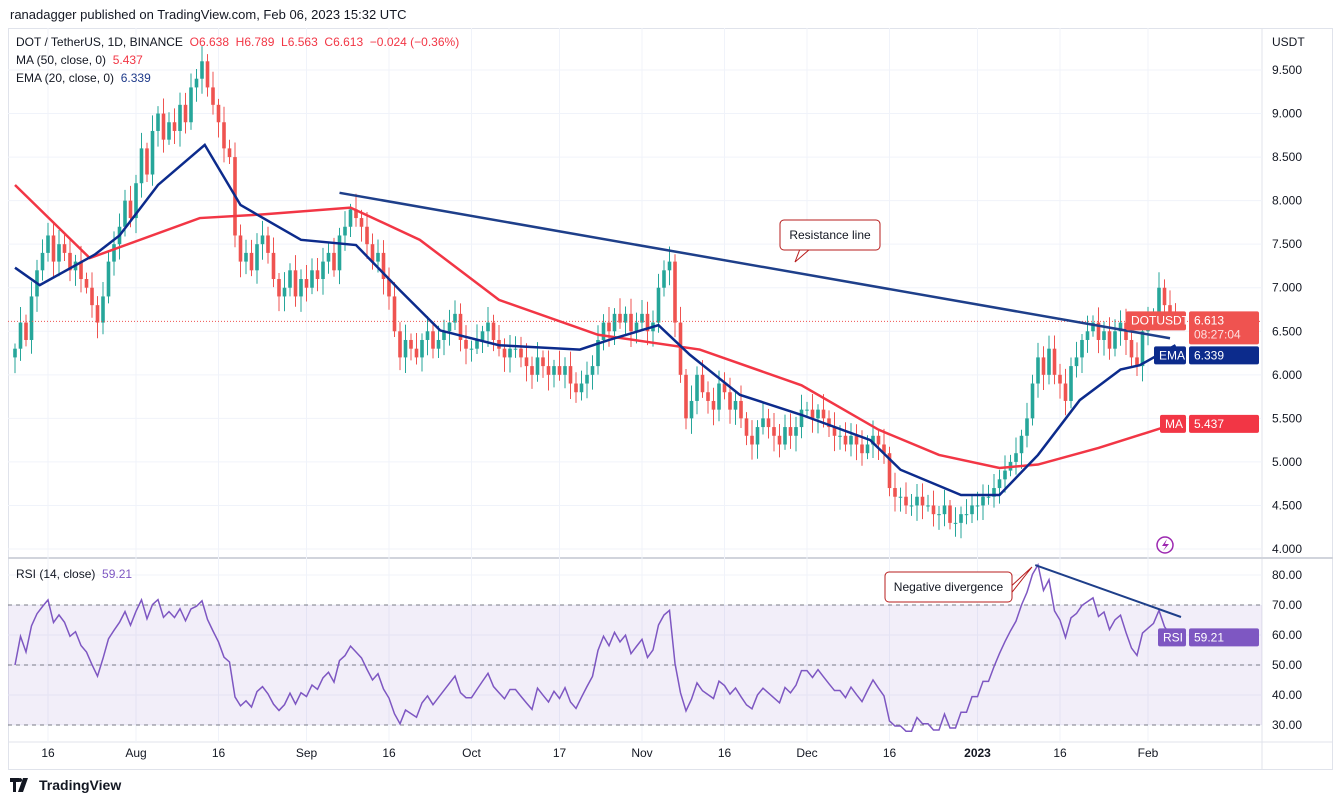  Describe the element at coordinates (135, 78) in the screenshot. I see `ema-value: 6.339` at that location.